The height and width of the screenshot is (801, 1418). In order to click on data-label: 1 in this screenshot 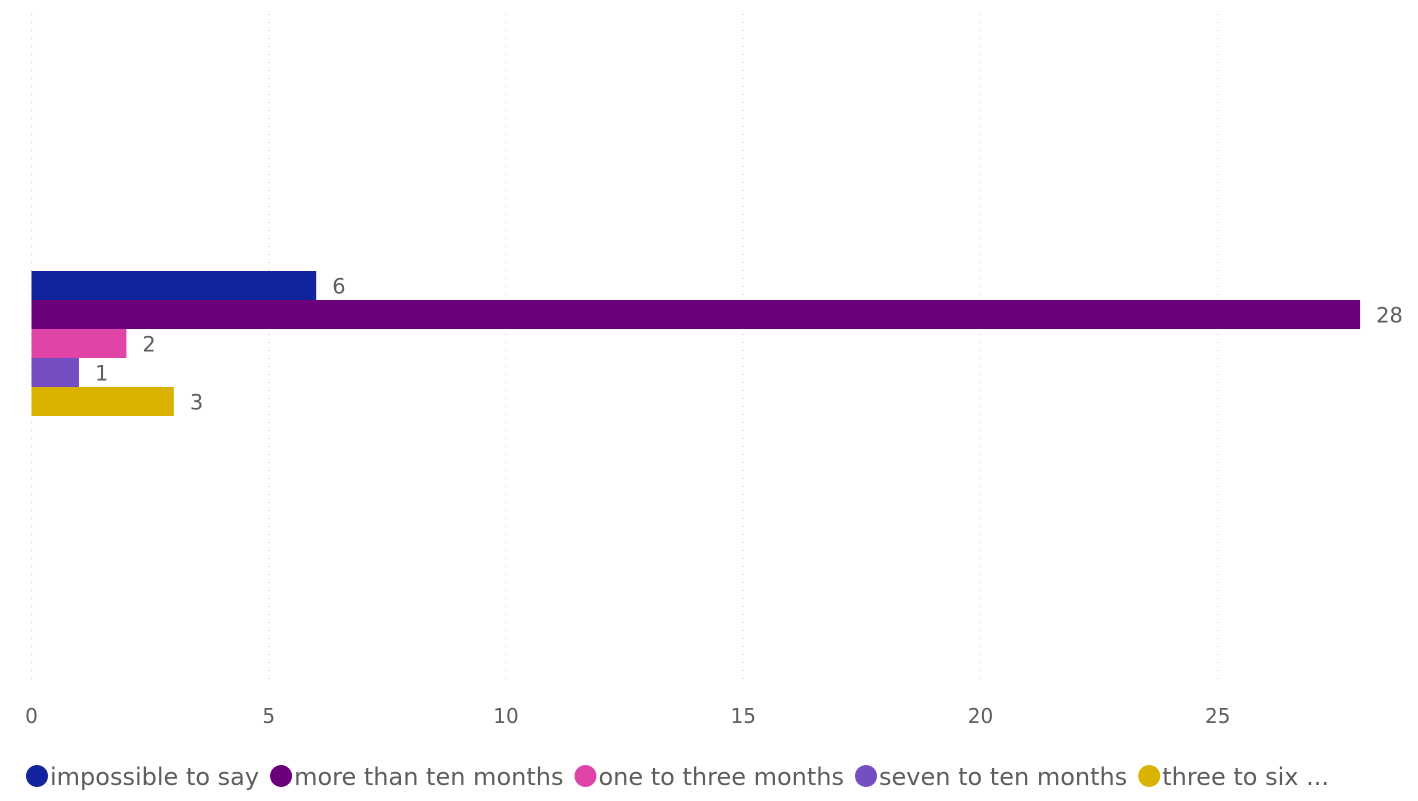, I will do `click(101, 374)`.